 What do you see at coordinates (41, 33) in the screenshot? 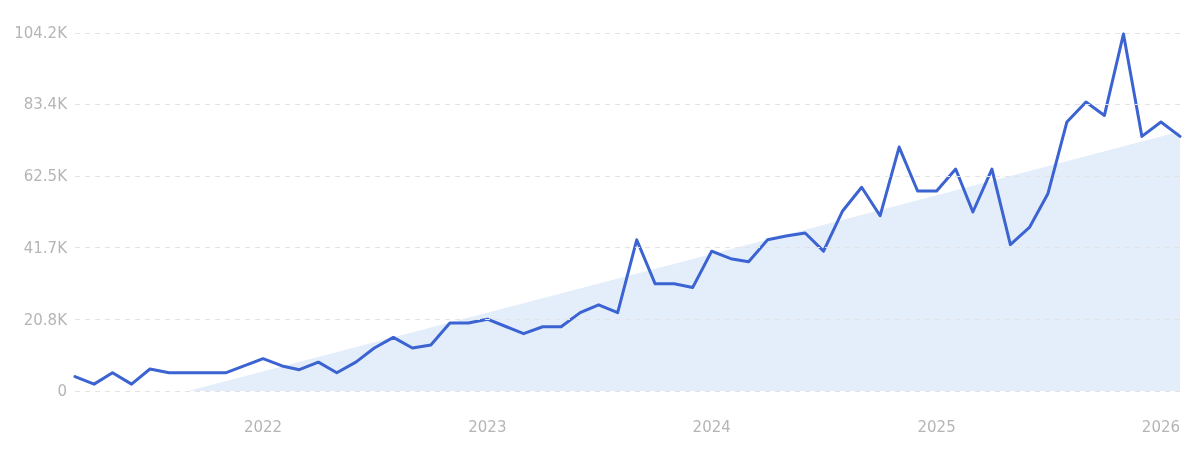
I see `y-tick-label: 104.2K` at bounding box center [41, 33].